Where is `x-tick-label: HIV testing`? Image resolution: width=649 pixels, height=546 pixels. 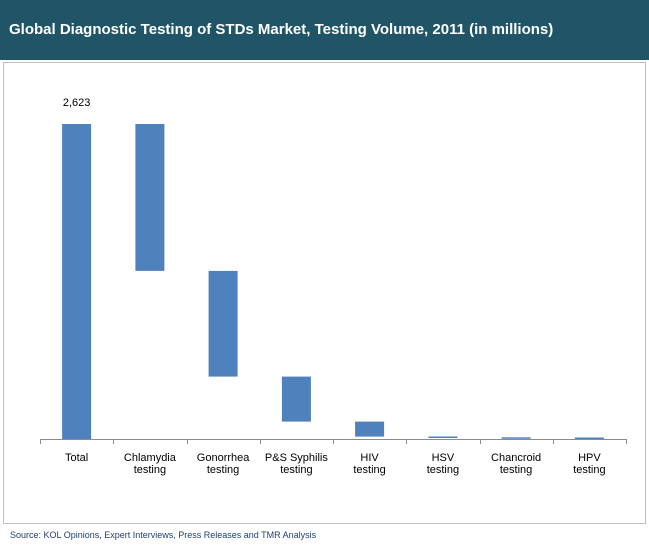
x-tick-label: HIV testing is located at coordinates (369, 464).